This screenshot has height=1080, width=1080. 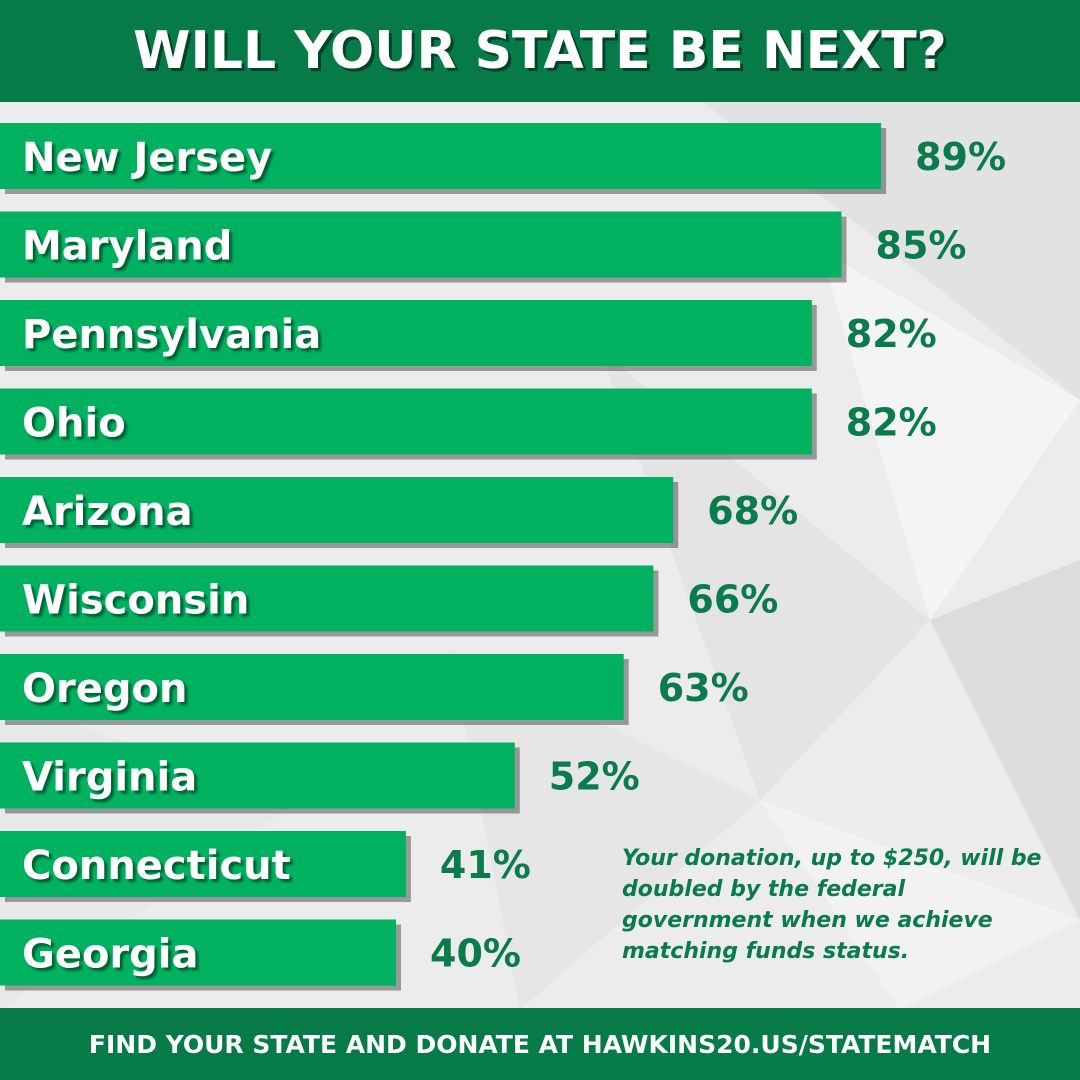 What do you see at coordinates (127, 247) in the screenshot?
I see `bar-label: Maryland` at bounding box center [127, 247].